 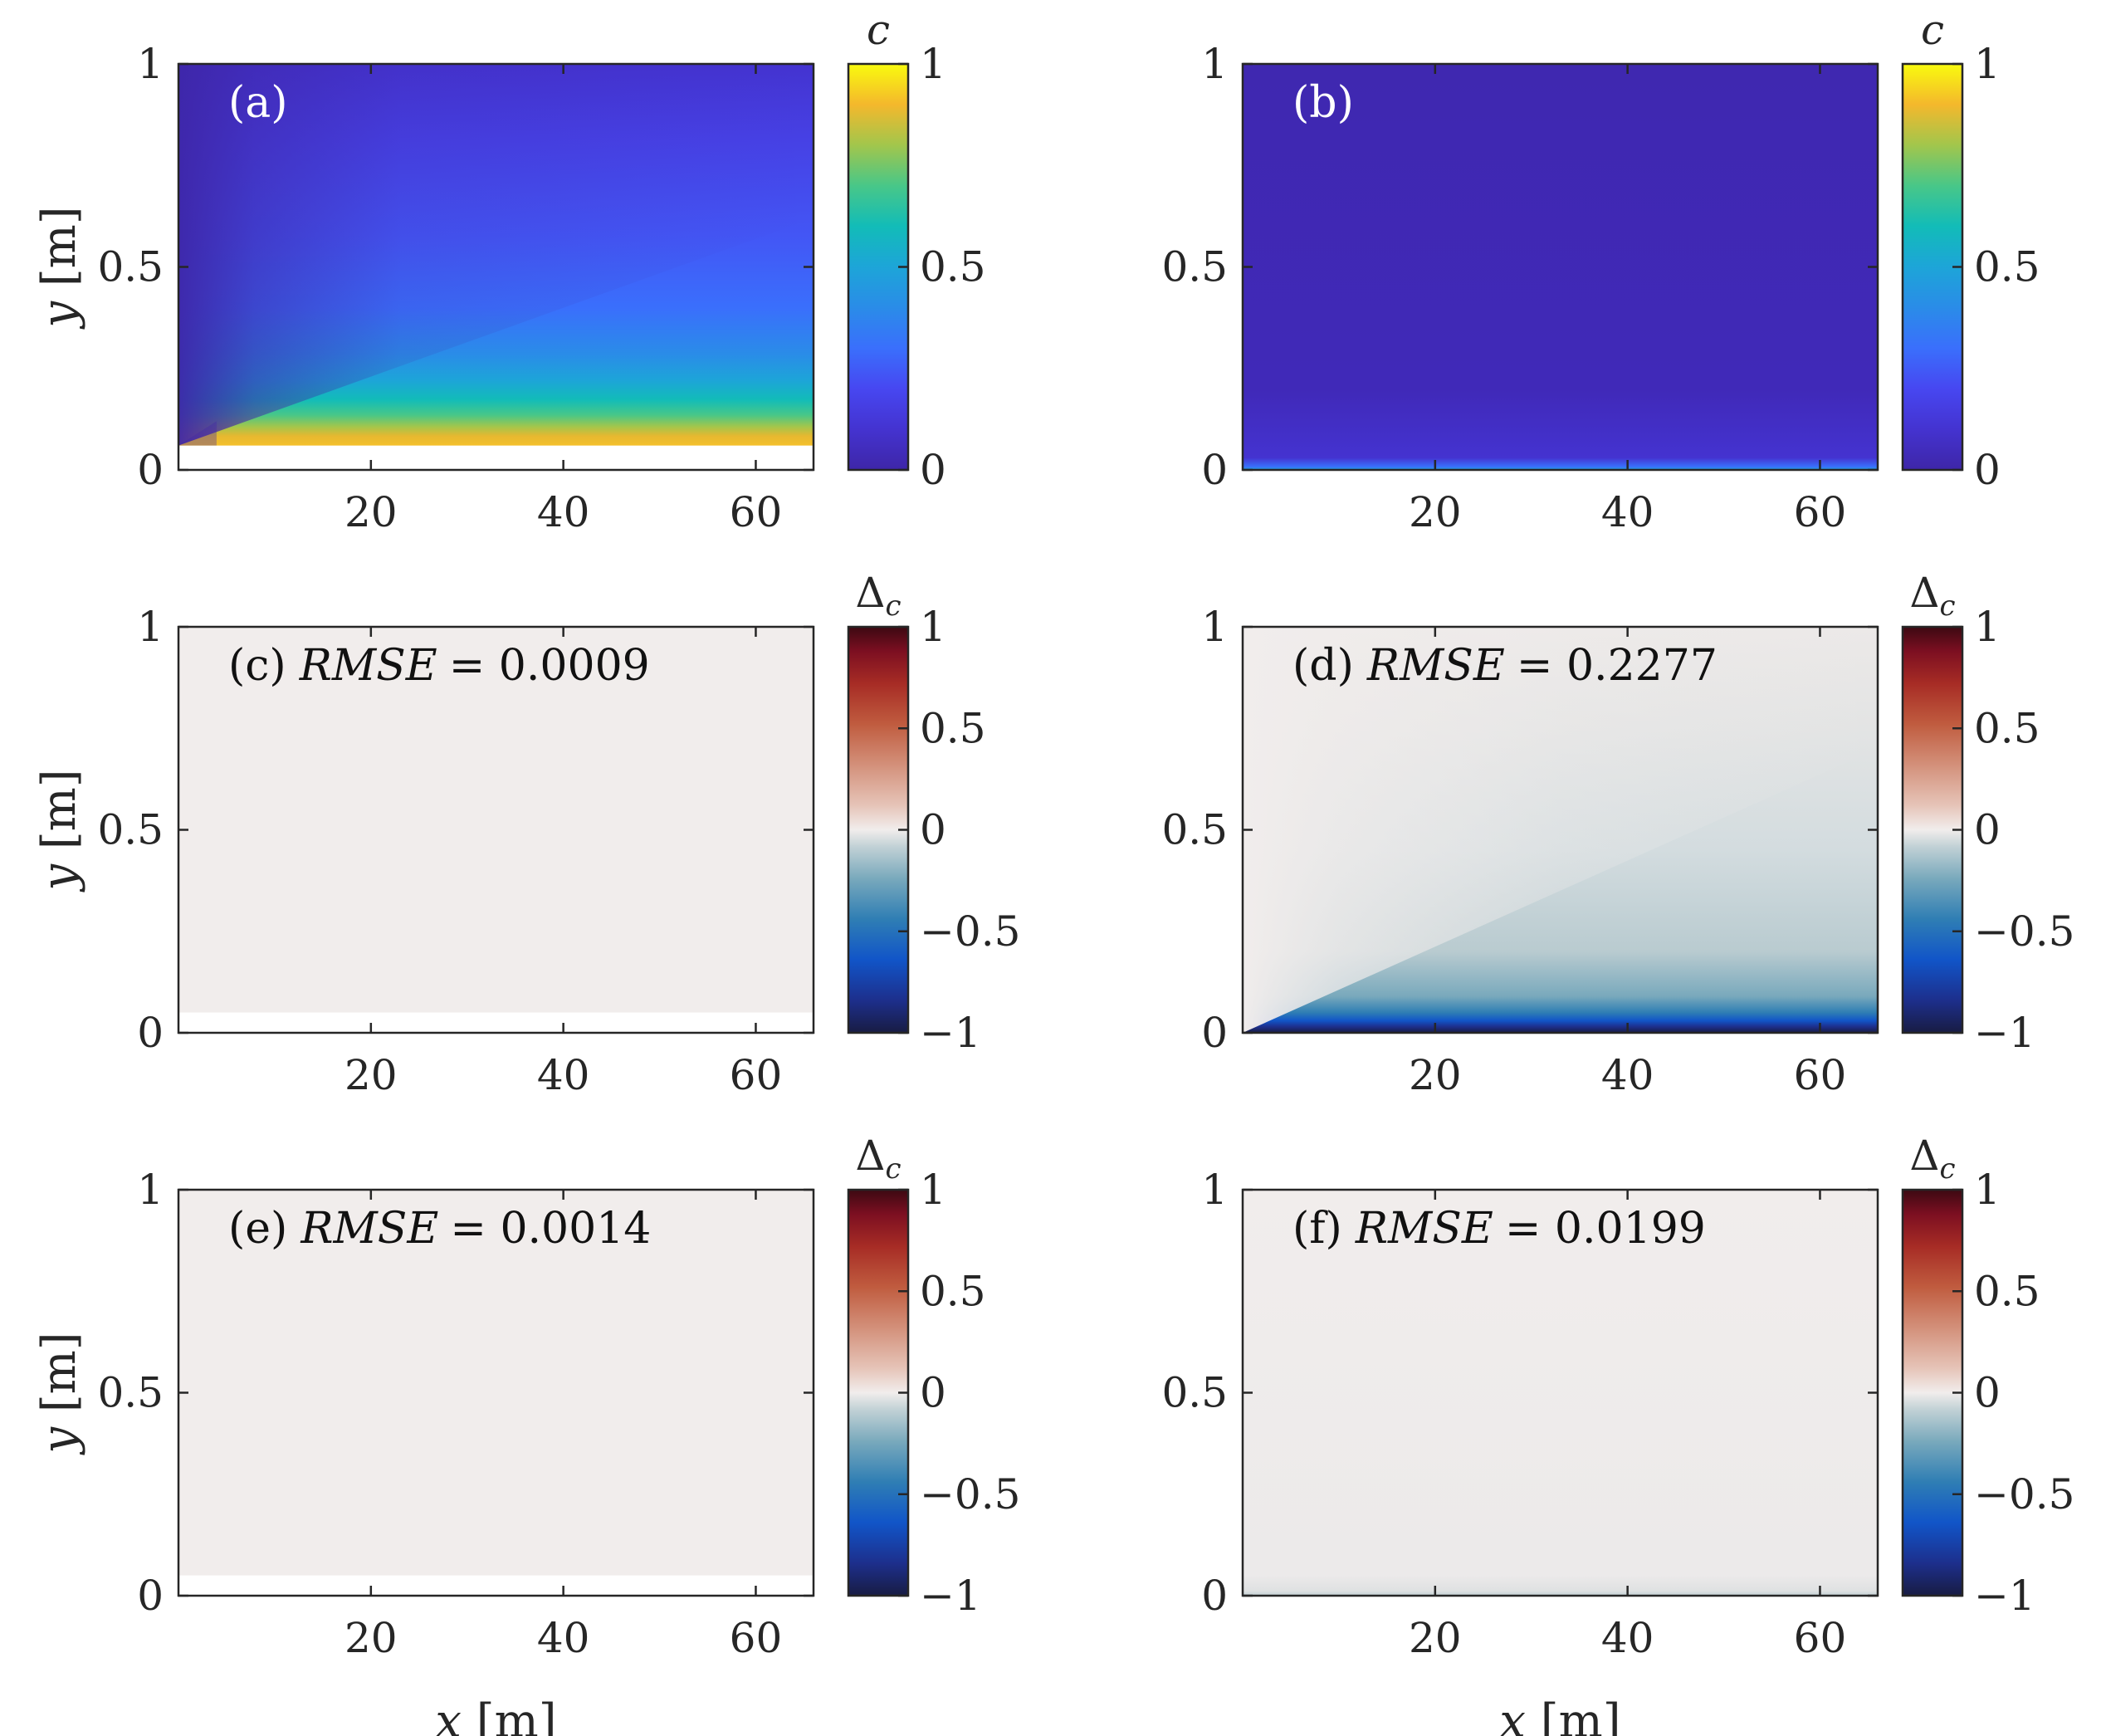 What do you see at coordinates (439, 1229) in the screenshot?
I see `panel-label: (e) RMSE = 0.0014` at bounding box center [439, 1229].